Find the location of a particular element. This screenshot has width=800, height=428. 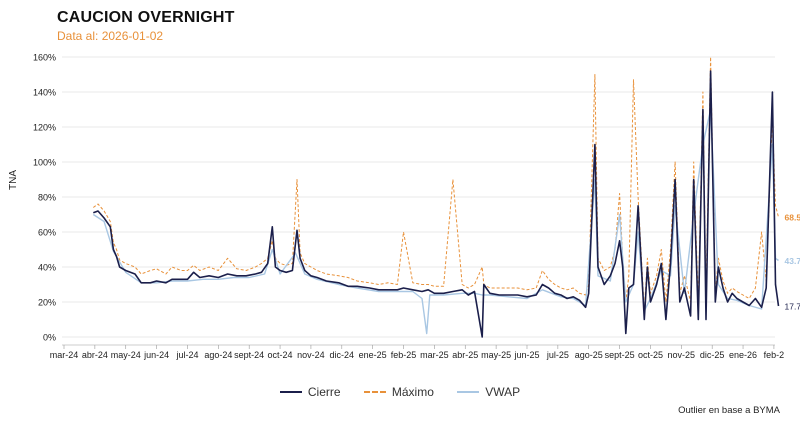

chart-title: CAUCION OVERNIGHT is located at coordinates (146, 17).